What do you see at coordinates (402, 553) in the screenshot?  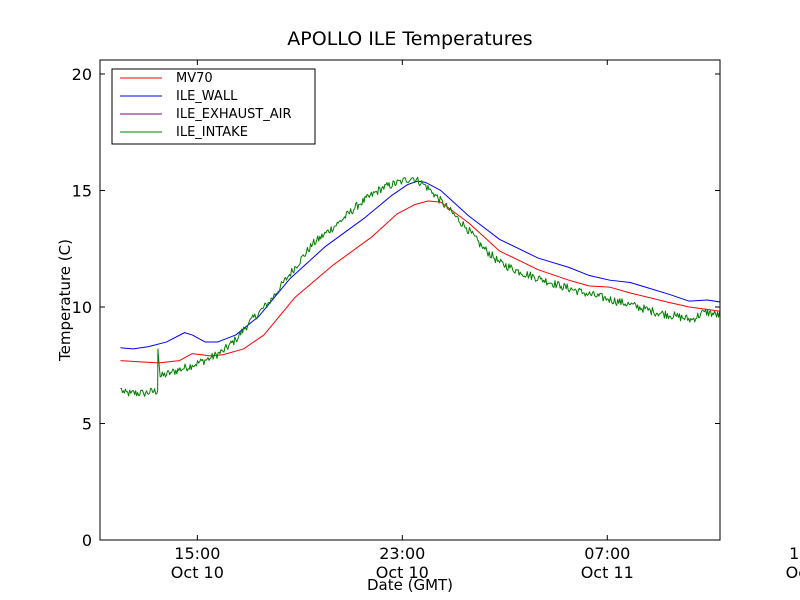 I see `x-tick-time-label: 23:00` at bounding box center [402, 553].